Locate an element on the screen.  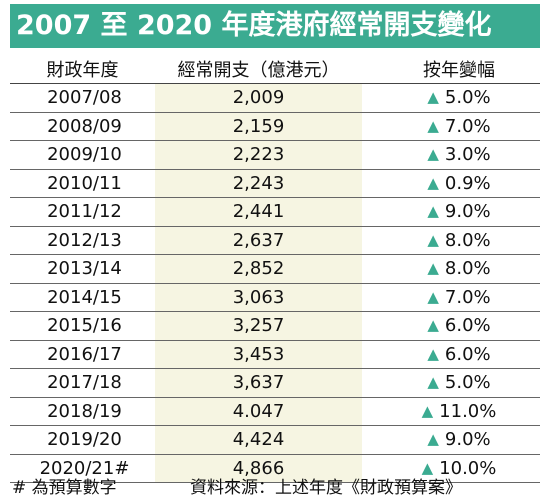
table-title: 2007 至 2020 年度港府經常開支變化 is located at coordinates (275, 26).